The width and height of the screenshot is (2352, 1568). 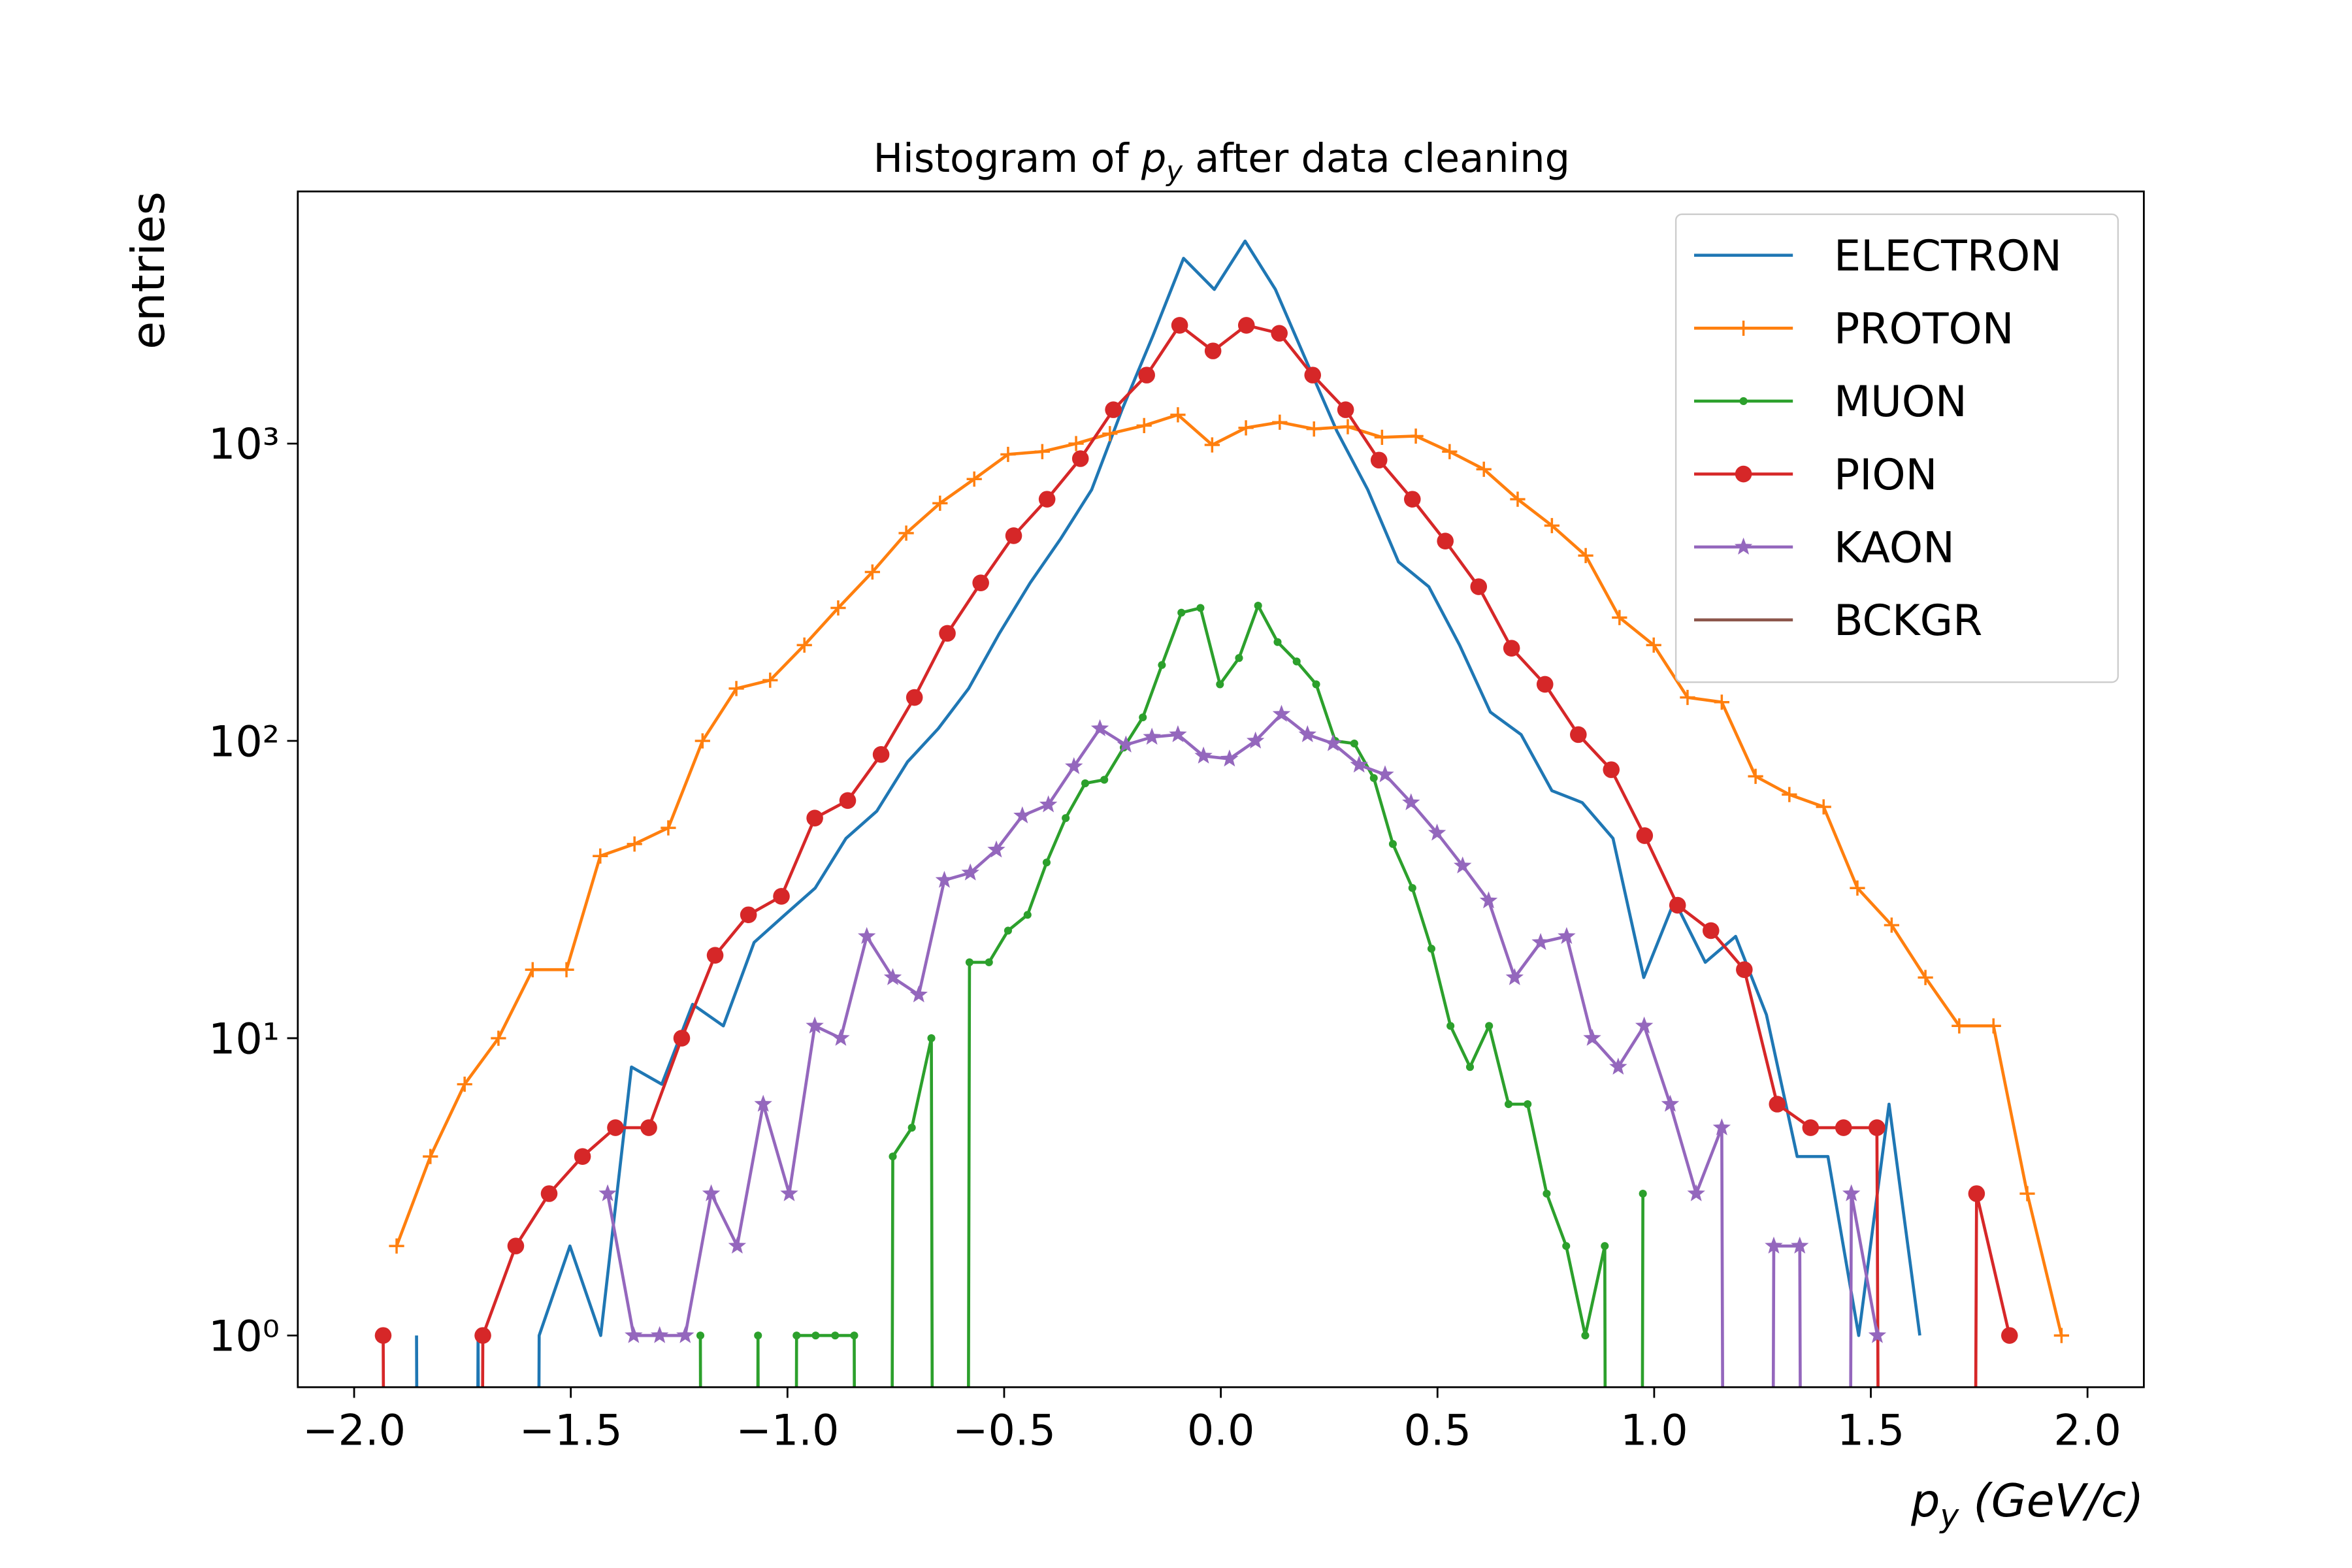 I want to click on chart-title: Histogram of py after data cleaning, so click(x=1222, y=162).